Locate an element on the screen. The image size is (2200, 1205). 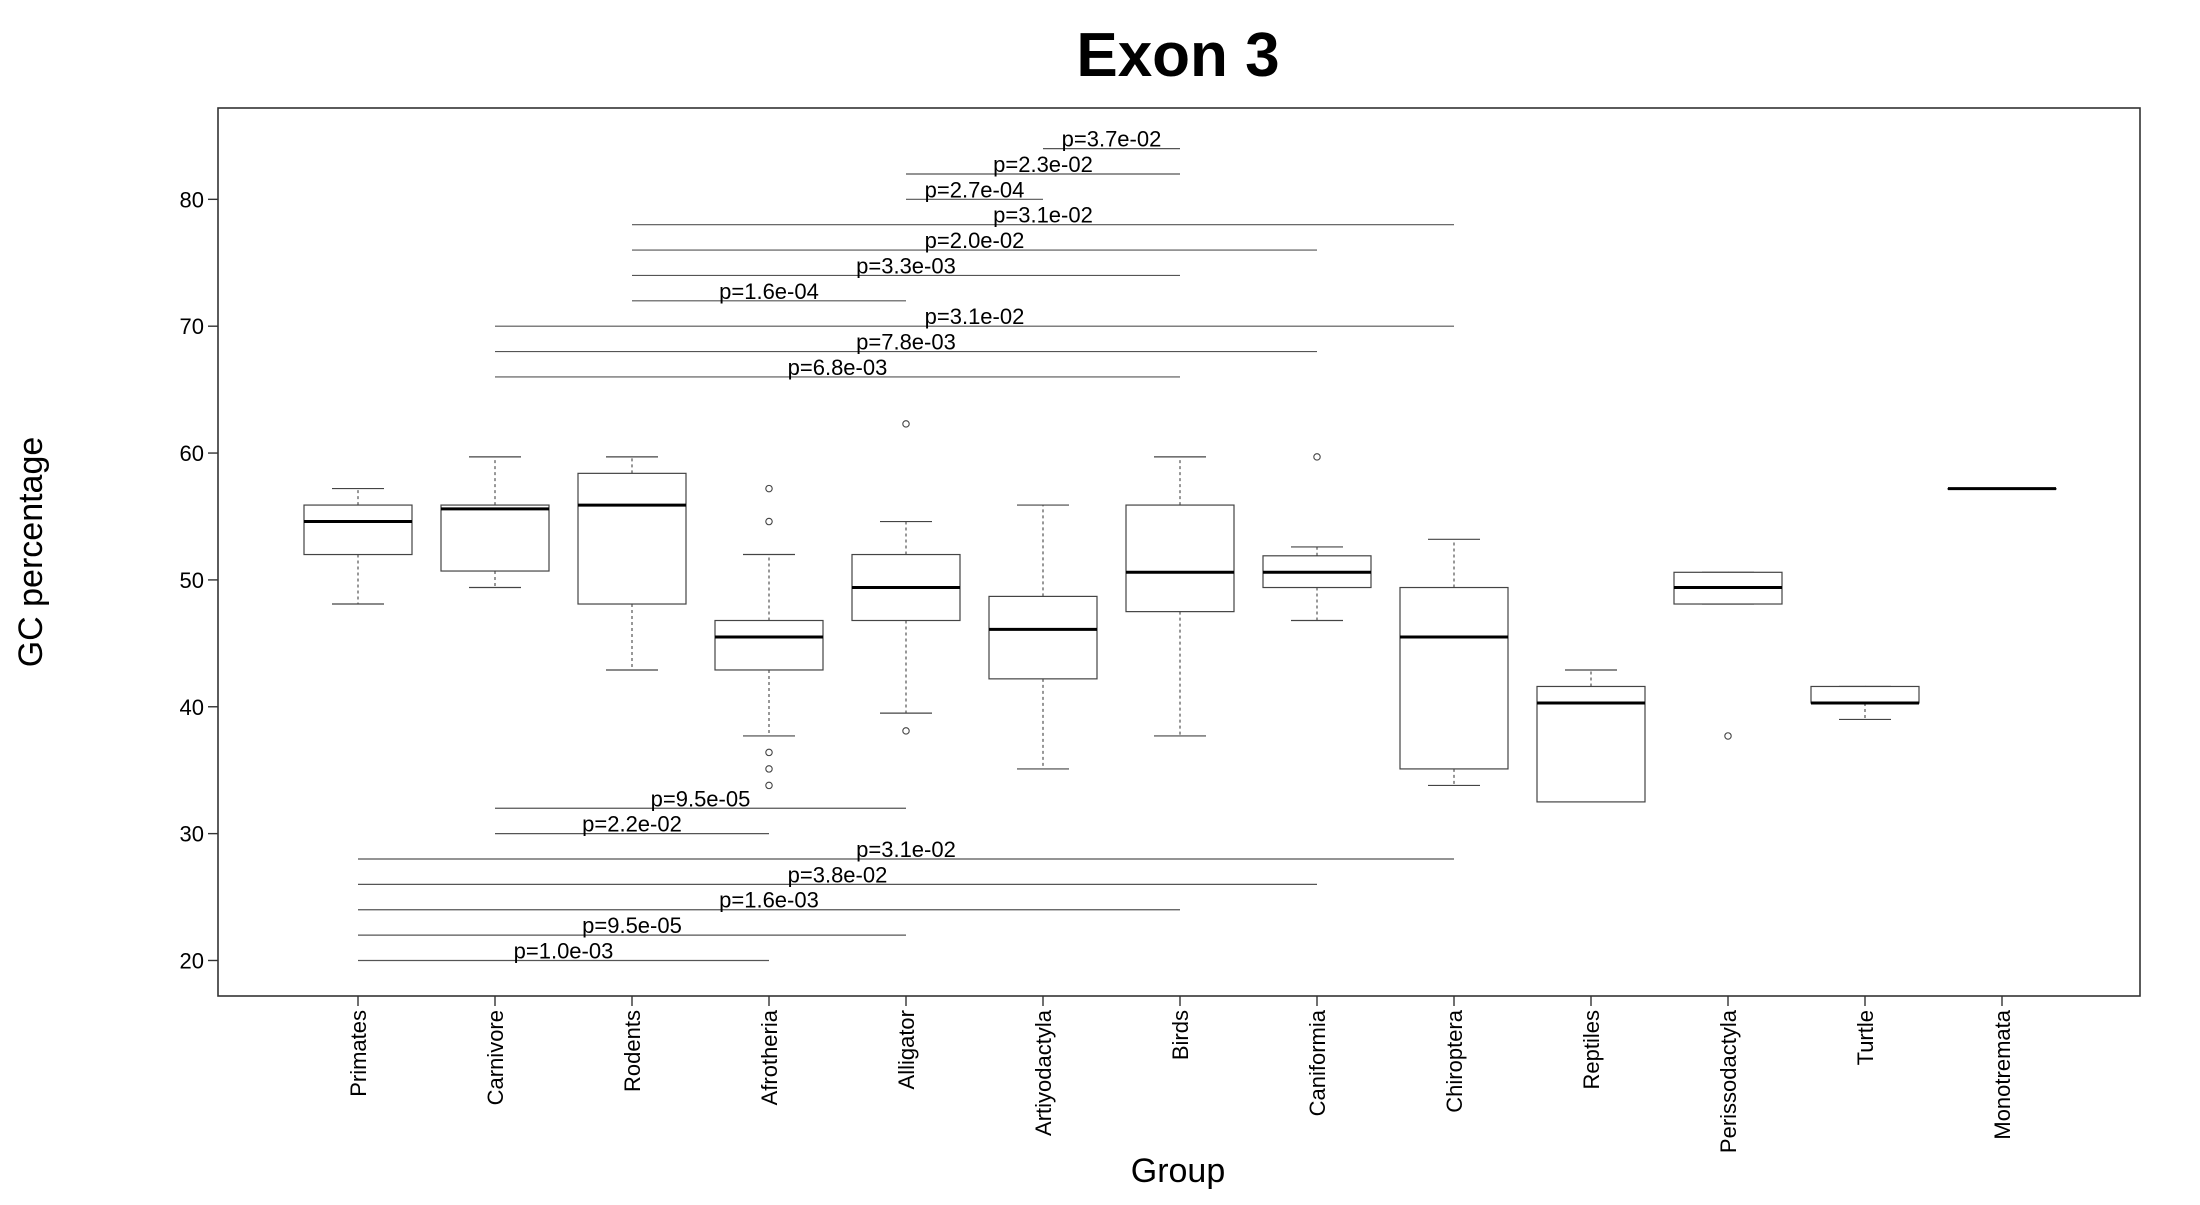
box-birds is located at coordinates (1180, 596).